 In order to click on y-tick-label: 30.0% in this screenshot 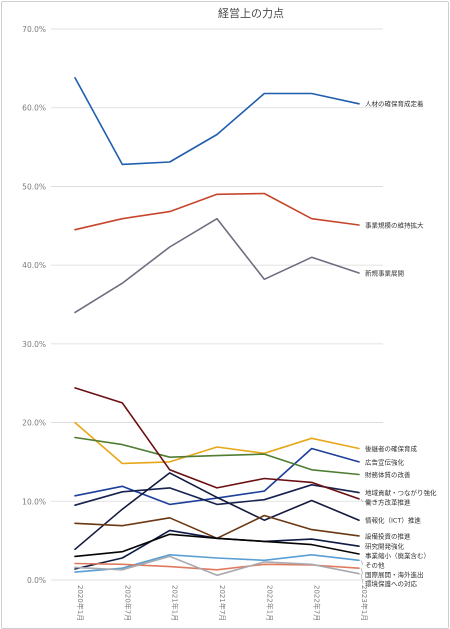, I will do `click(34, 344)`.